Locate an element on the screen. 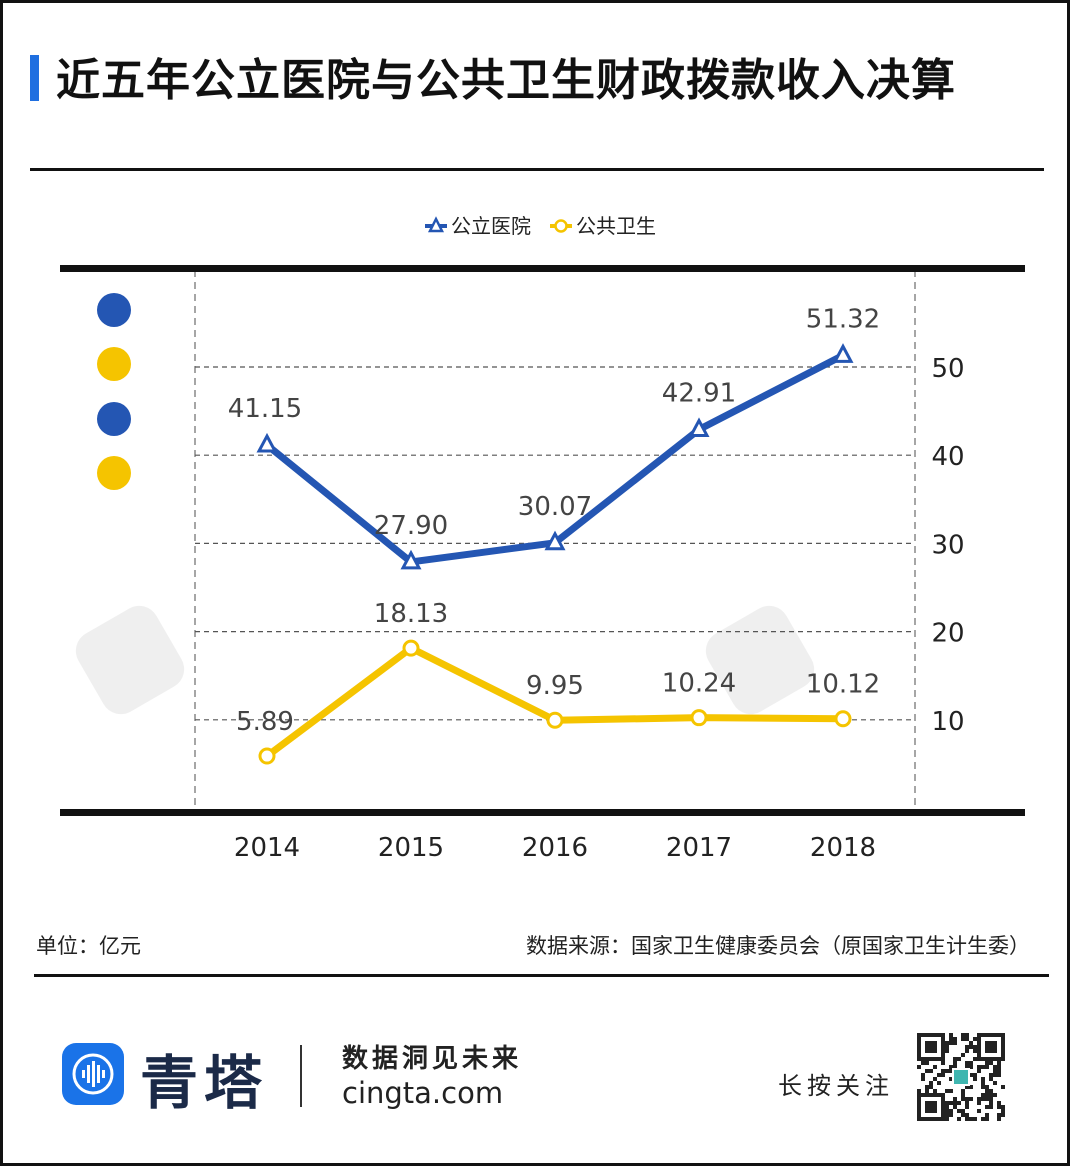  chart-bottom-rule is located at coordinates (542, 812).